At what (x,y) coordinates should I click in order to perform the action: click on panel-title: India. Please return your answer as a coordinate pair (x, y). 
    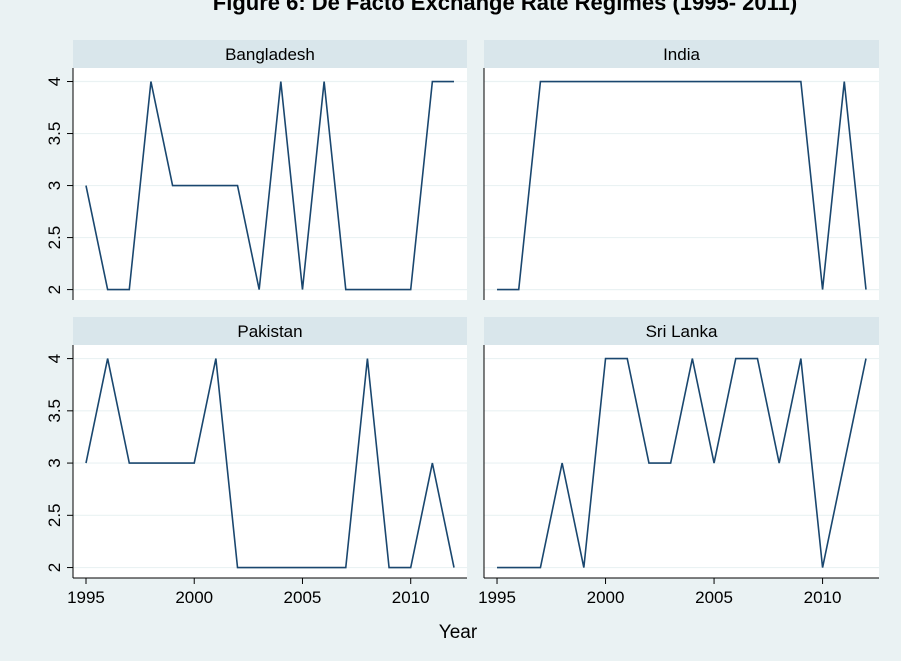
    Looking at the image, I should click on (681, 54).